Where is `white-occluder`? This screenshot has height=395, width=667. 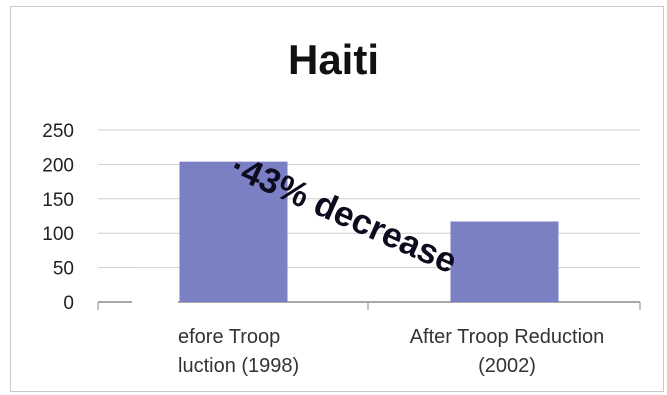
white-occluder is located at coordinates (155, 325).